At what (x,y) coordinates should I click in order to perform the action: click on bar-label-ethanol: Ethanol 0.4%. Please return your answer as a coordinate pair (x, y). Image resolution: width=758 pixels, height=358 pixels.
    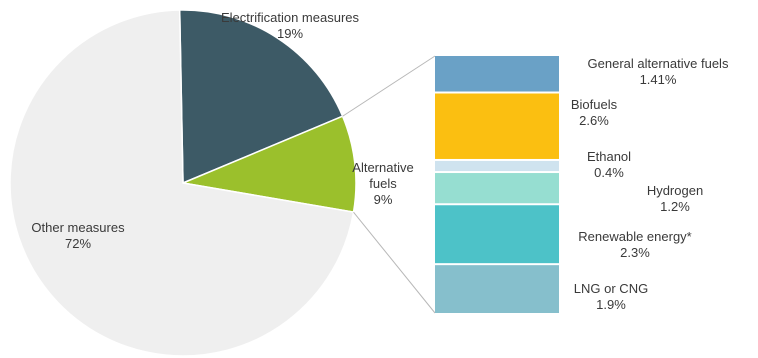
    Looking at the image, I should click on (609, 164).